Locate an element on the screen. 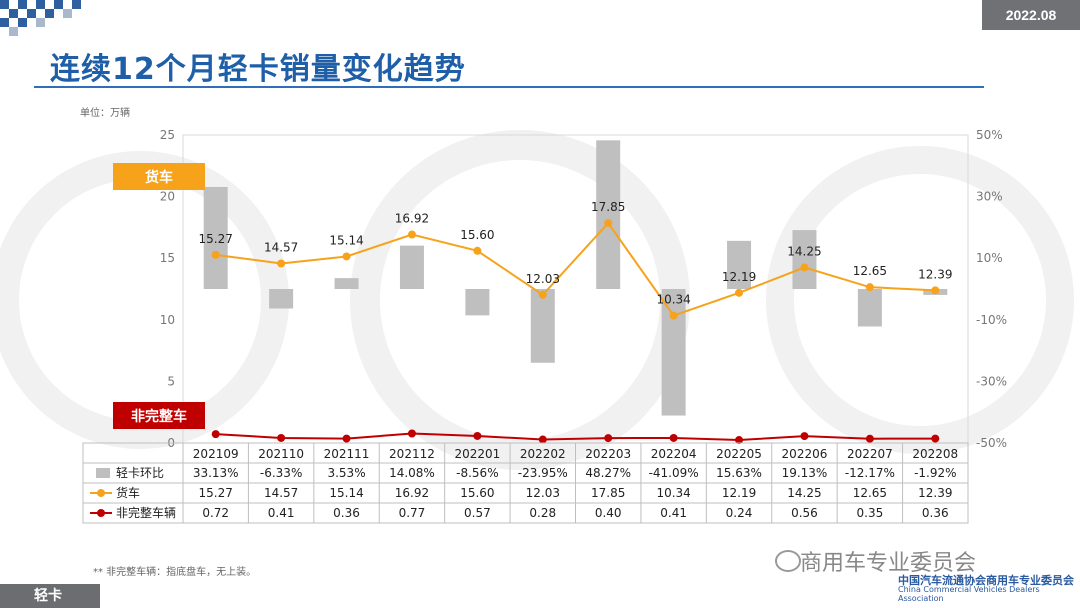 The width and height of the screenshot is (1080, 608). table-cell: 14.57 is located at coordinates (281, 493).